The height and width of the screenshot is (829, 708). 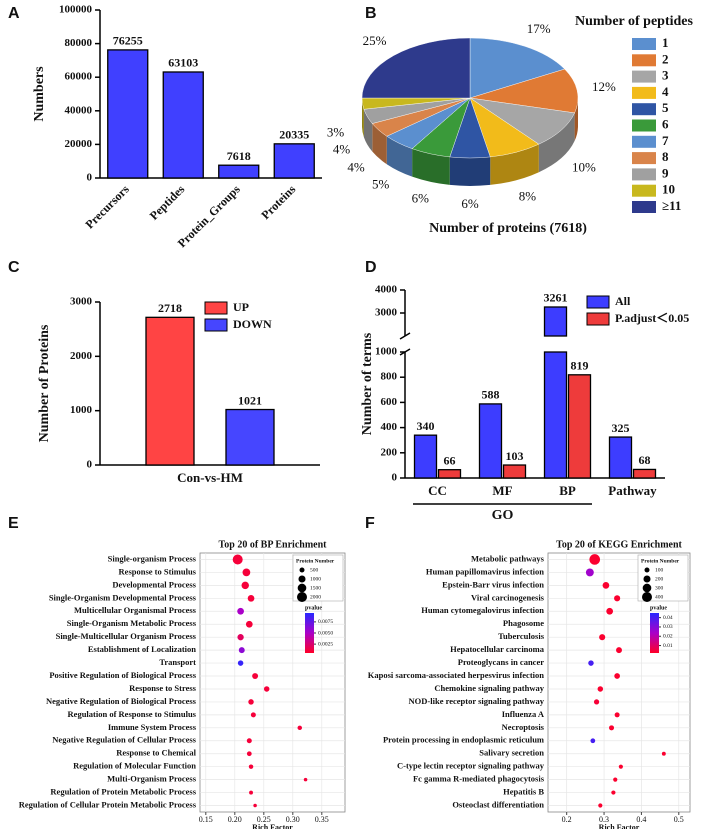 What do you see at coordinates (659, 570) in the screenshot?
I see `legend-label: 100` at bounding box center [659, 570].